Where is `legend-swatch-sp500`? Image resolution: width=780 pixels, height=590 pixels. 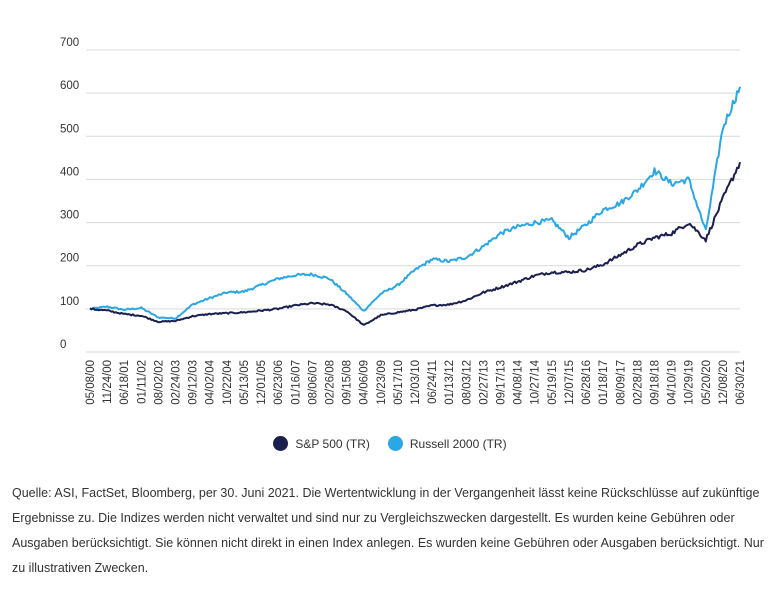
legend-swatch-sp500 is located at coordinates (281, 443).